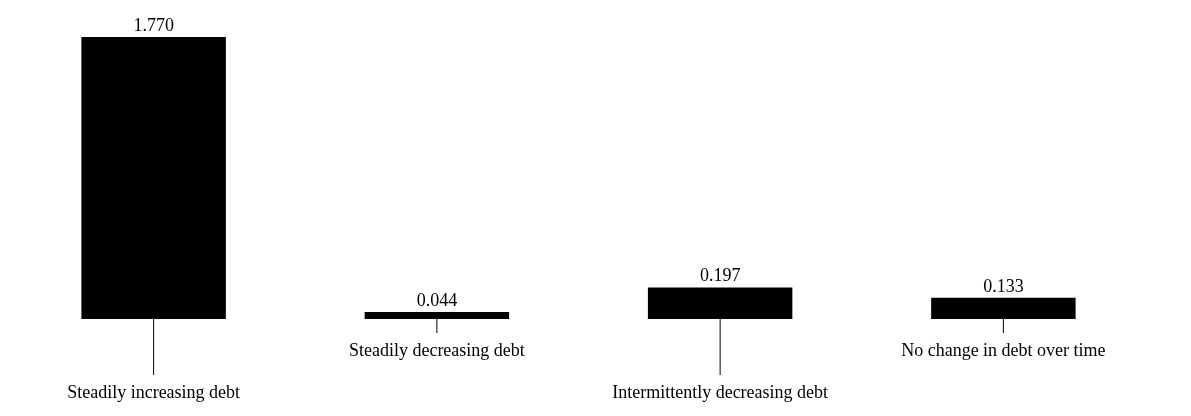 This screenshot has width=1191, height=416. I want to click on data-label: 0.133, so click(1003, 285).